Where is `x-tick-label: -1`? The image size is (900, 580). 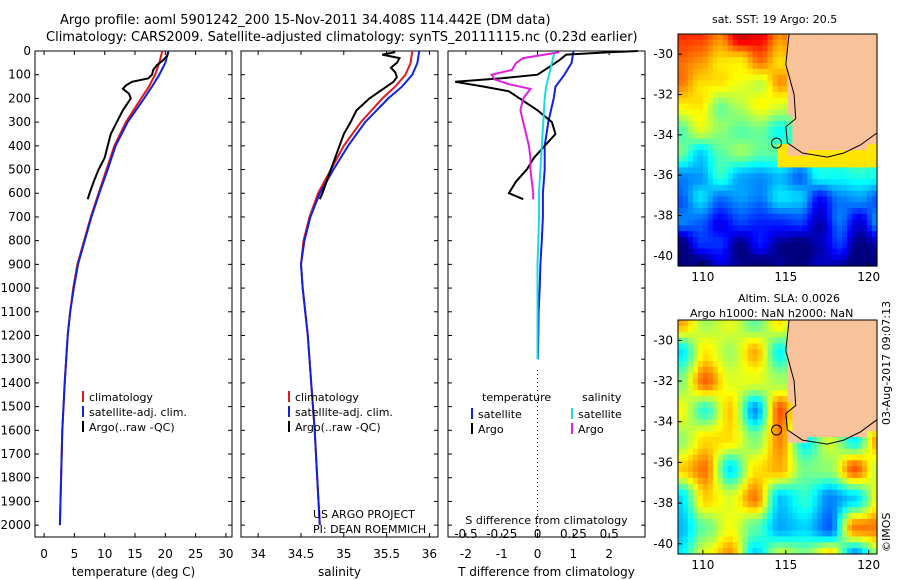
x-tick-label: -1 is located at coordinates (502, 554).